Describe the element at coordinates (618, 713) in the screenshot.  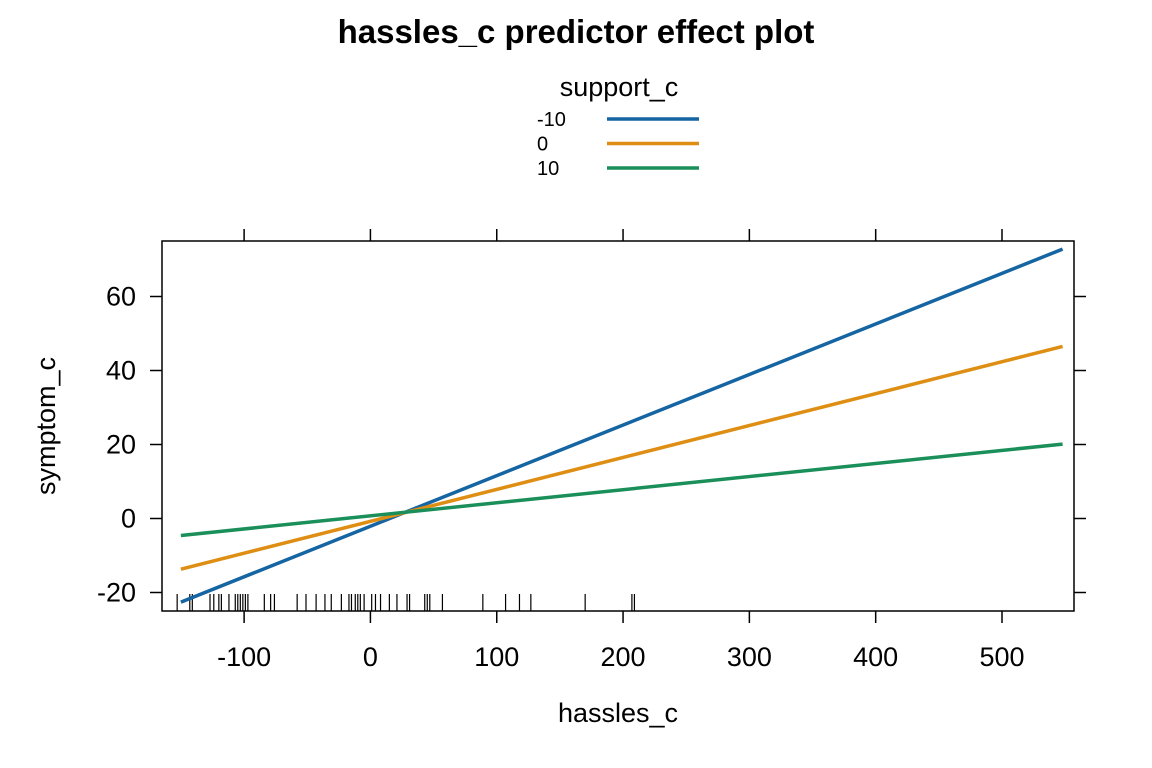
I see `x-axis-label: hassles_c` at that location.